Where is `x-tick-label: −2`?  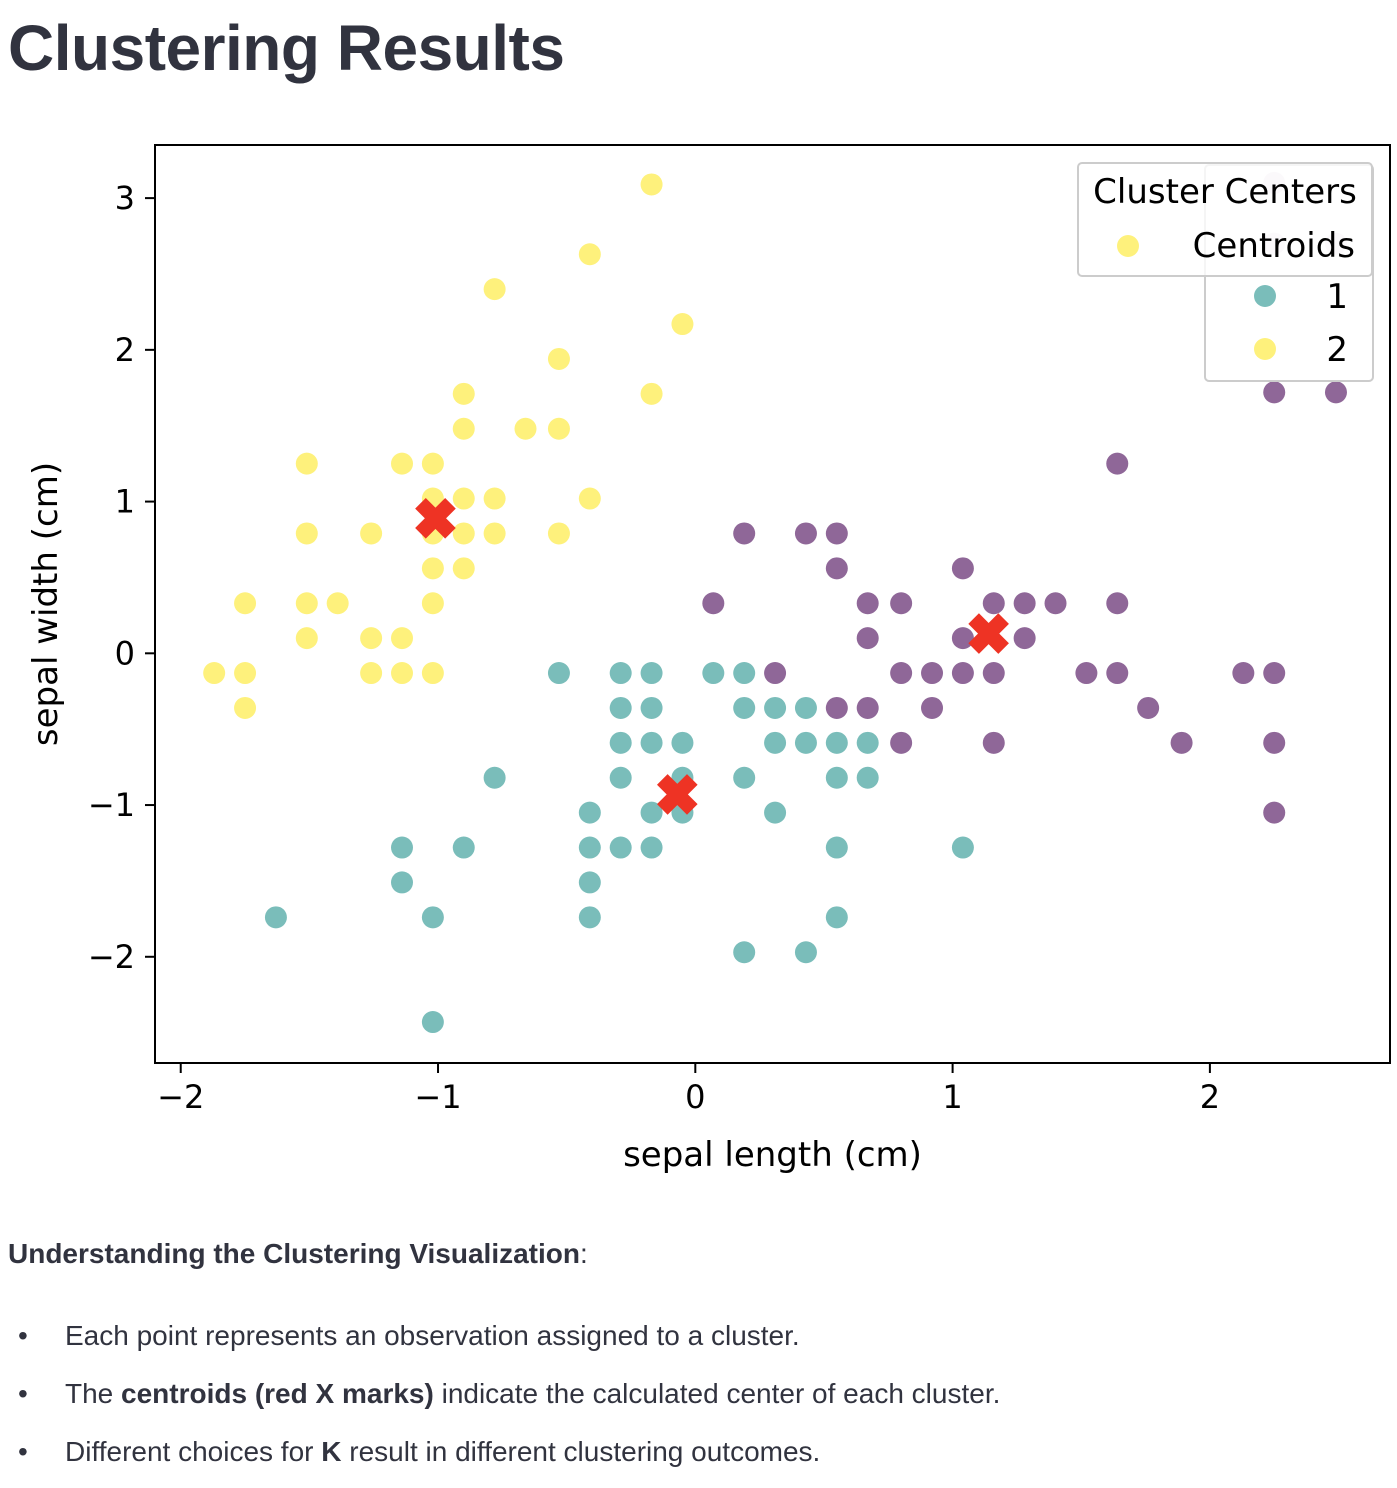 x-tick-label: −2 is located at coordinates (180, 1097).